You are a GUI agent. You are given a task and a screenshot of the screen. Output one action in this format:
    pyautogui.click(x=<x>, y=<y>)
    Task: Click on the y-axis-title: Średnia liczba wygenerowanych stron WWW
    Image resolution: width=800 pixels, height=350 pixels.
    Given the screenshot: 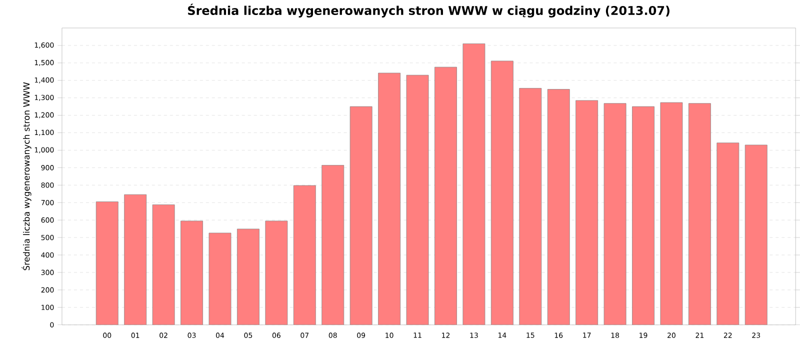 What is the action you would take?
    pyautogui.click(x=27, y=176)
    